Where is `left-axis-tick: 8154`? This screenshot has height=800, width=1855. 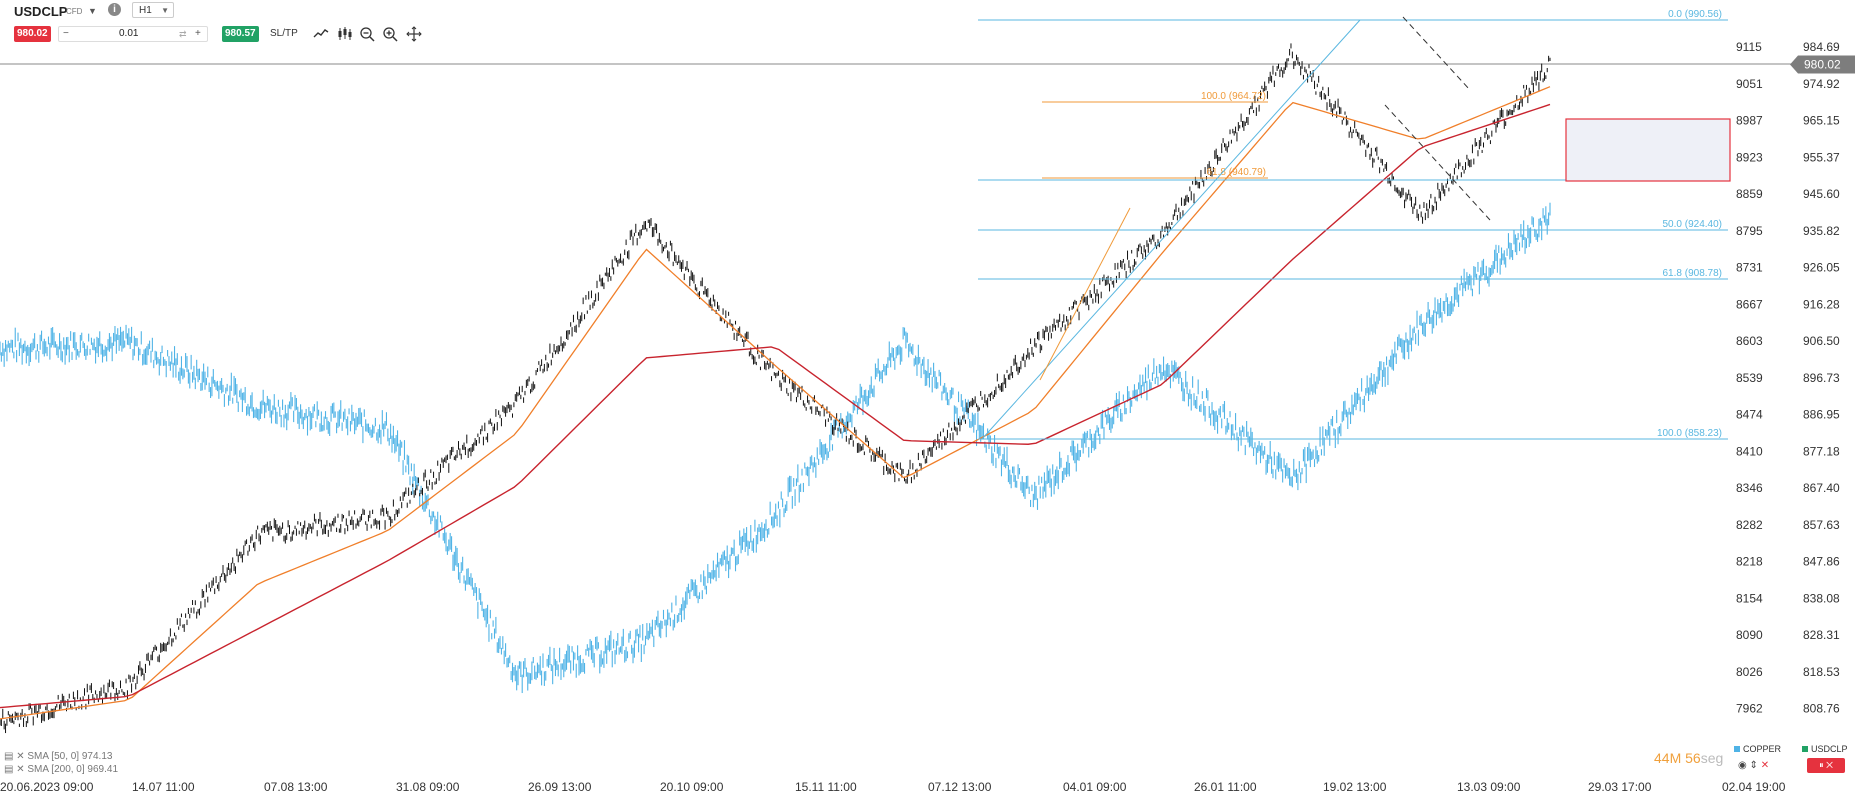 left-axis-tick: 8154 is located at coordinates (1749, 598).